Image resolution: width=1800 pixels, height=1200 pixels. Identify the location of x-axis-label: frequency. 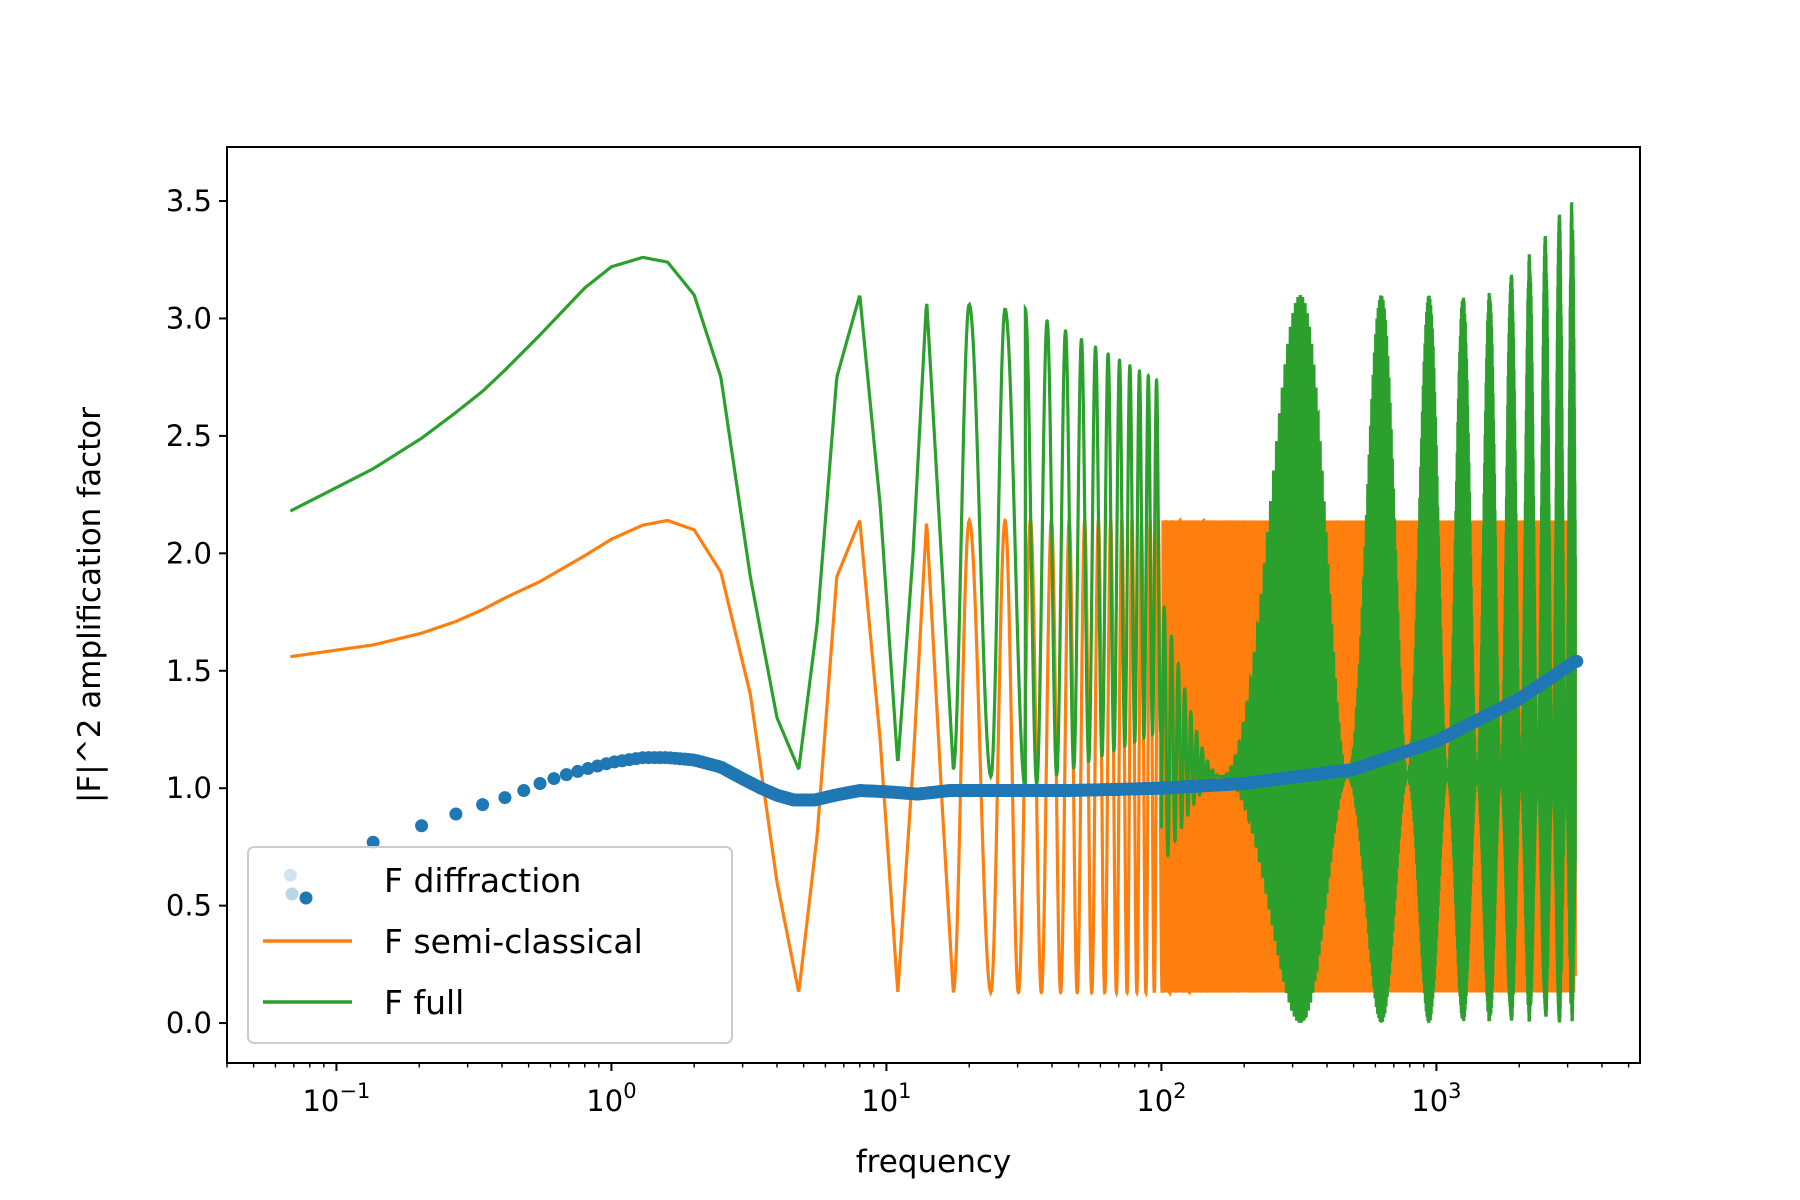
(933, 1162).